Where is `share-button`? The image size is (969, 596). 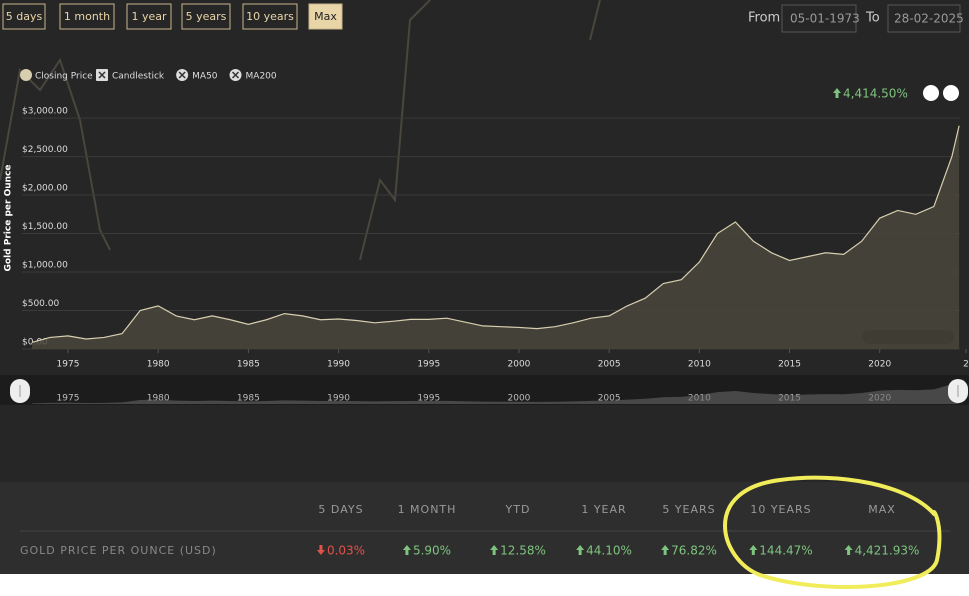 share-button is located at coordinates (951, 93).